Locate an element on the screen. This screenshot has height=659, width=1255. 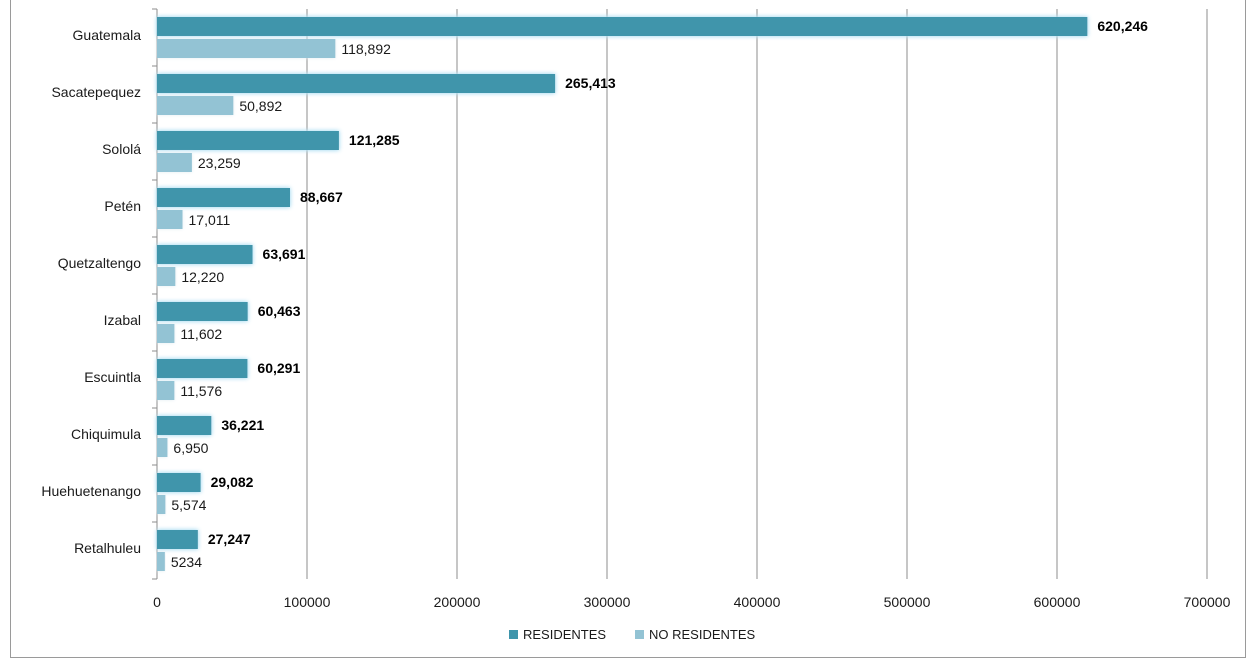
x-tick-label: 600000 is located at coordinates (1057, 602).